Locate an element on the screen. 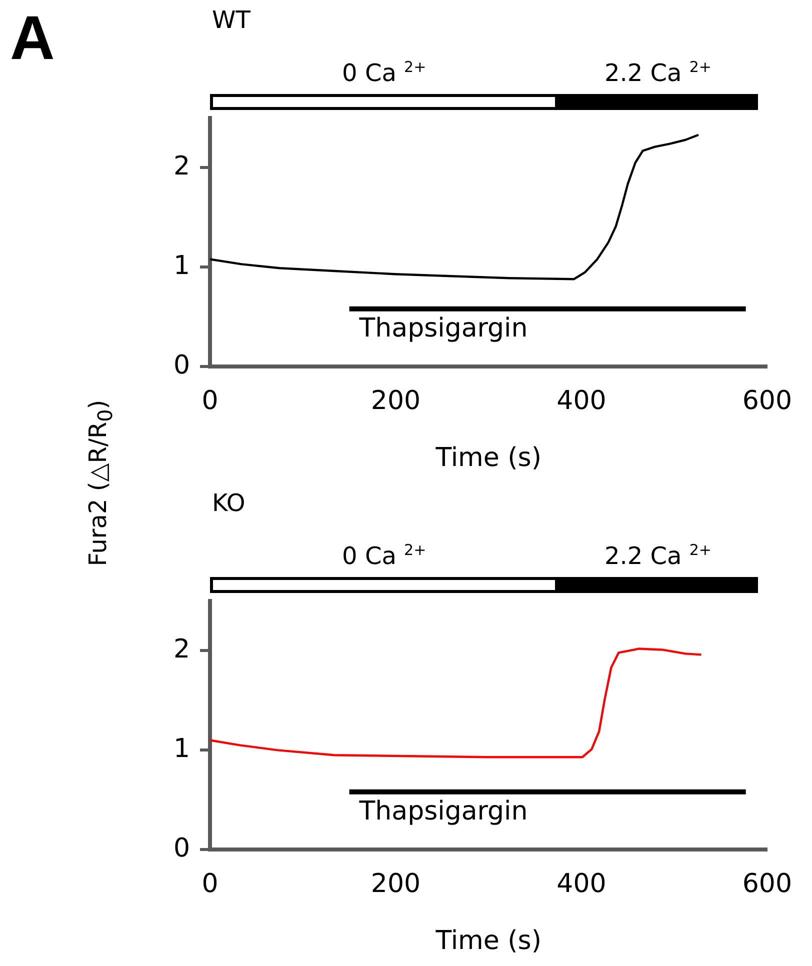 This screenshot has height=966, width=812. chart-title: KO is located at coordinates (229, 503).